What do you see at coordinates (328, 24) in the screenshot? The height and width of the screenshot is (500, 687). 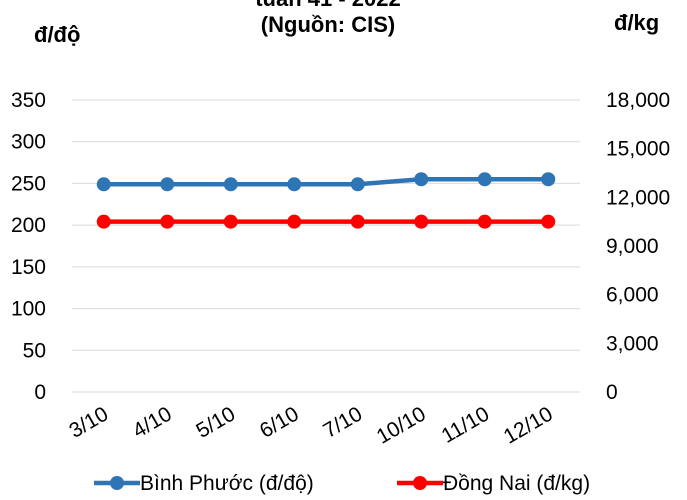 I see `chart-subtitle: (Nguồn: CIS)` at bounding box center [328, 24].